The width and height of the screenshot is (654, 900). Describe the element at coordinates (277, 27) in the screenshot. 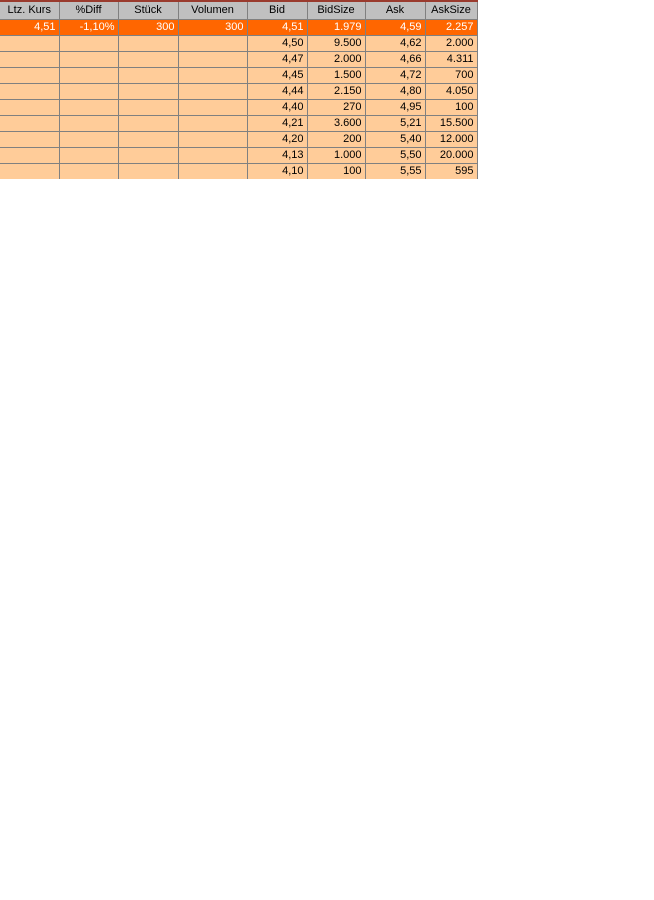

I see `cell-bid: 4,51` at that location.